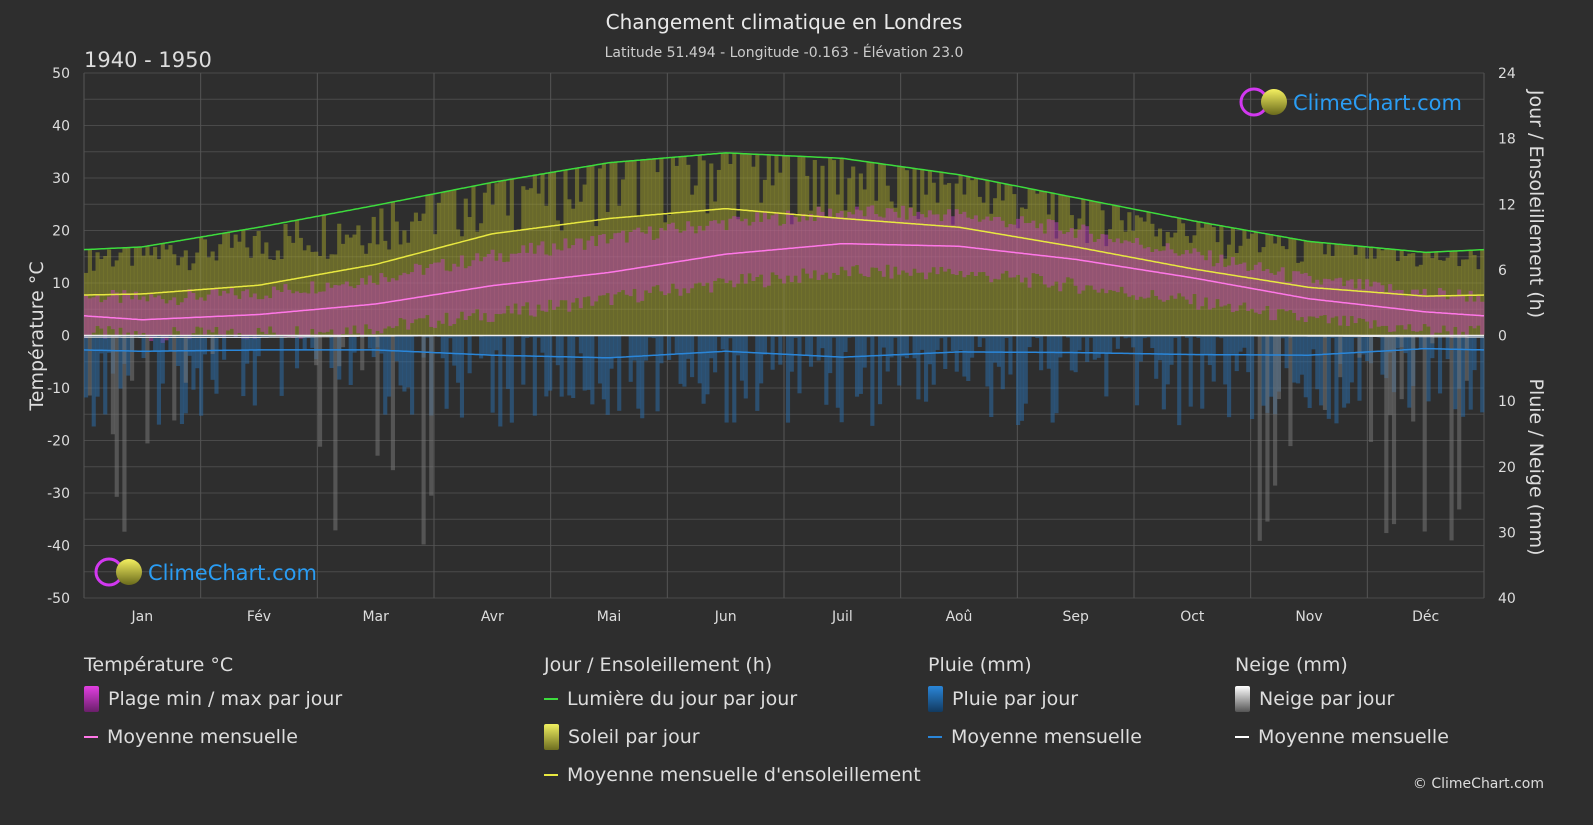 This screenshot has width=1593, height=825. Describe the element at coordinates (1350, 102) in the screenshot. I see `logo-top: ClimeChart.com` at that location.